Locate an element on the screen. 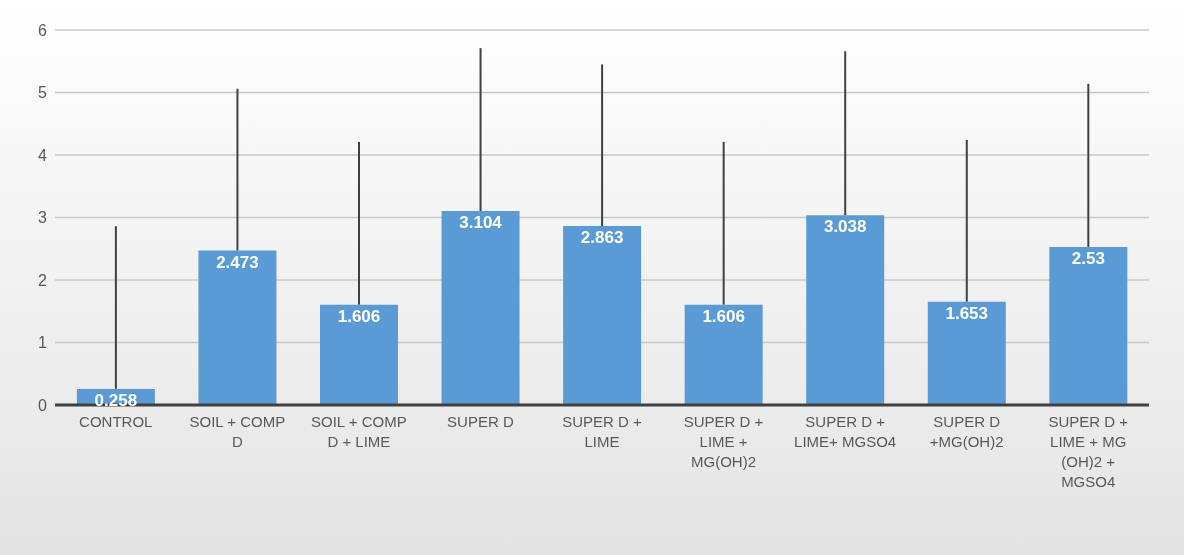  data-label: 3.038 is located at coordinates (845, 227).